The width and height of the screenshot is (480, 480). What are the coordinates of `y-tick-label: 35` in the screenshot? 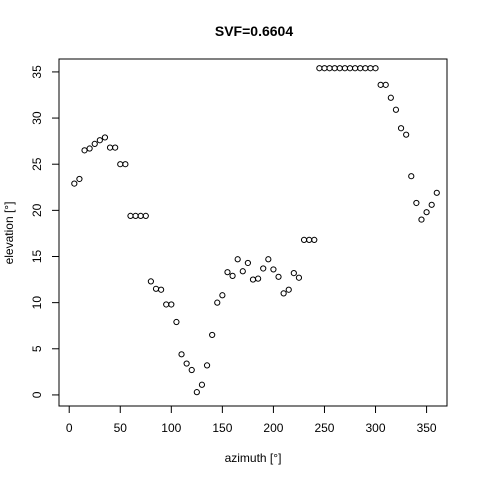 It's located at (37, 72).